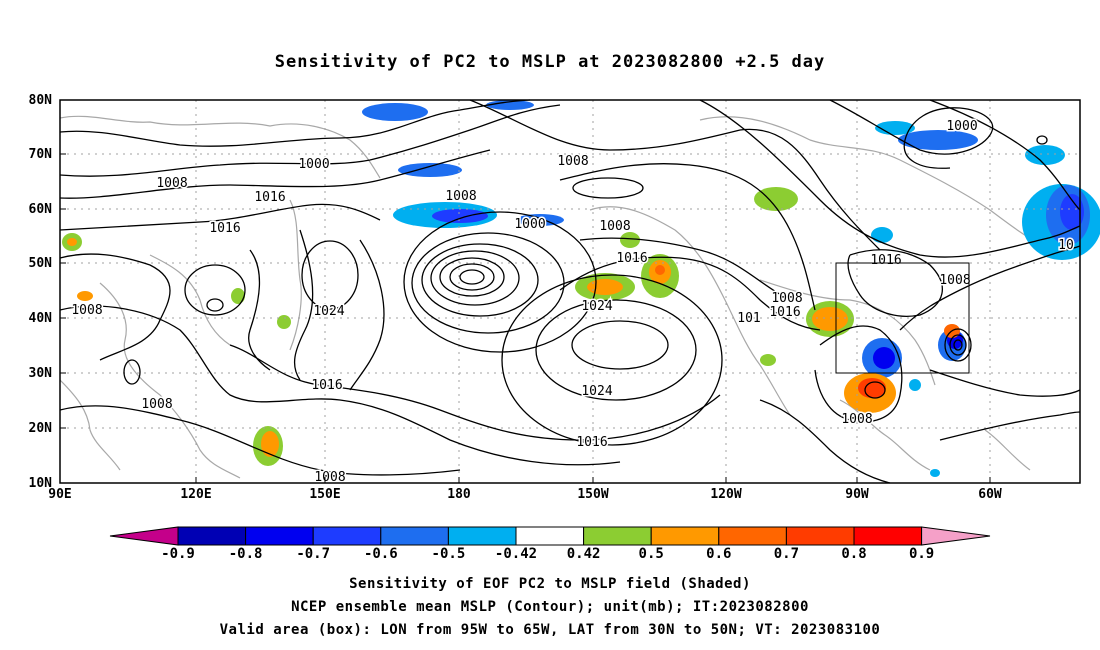 The image size is (1100, 650). What do you see at coordinates (41, 318) in the screenshot?
I see `lat-tick-label: 40N` at bounding box center [41, 318].